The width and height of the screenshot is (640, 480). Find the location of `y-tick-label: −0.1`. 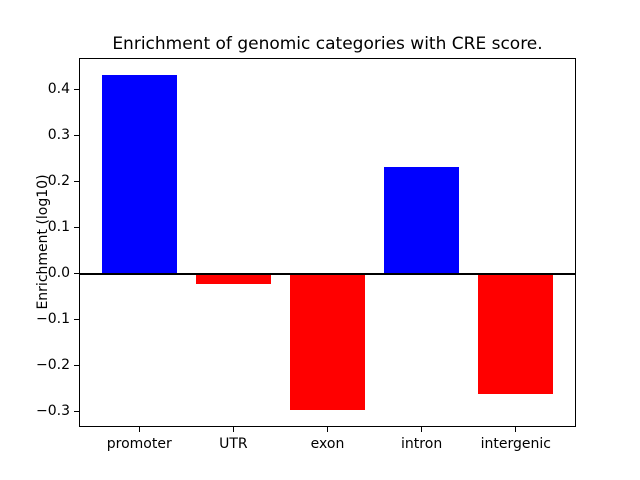

y-tick-label: −0.1 is located at coordinates (53, 319).